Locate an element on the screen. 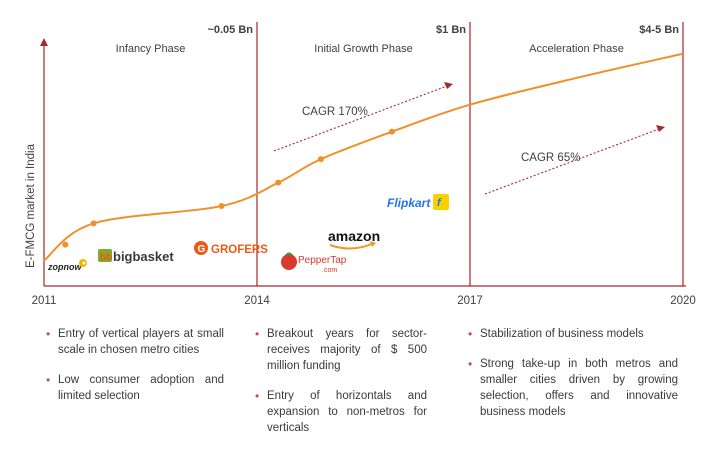 This screenshot has height=450, width=715. svg-text: .com is located at coordinates (329, 270).